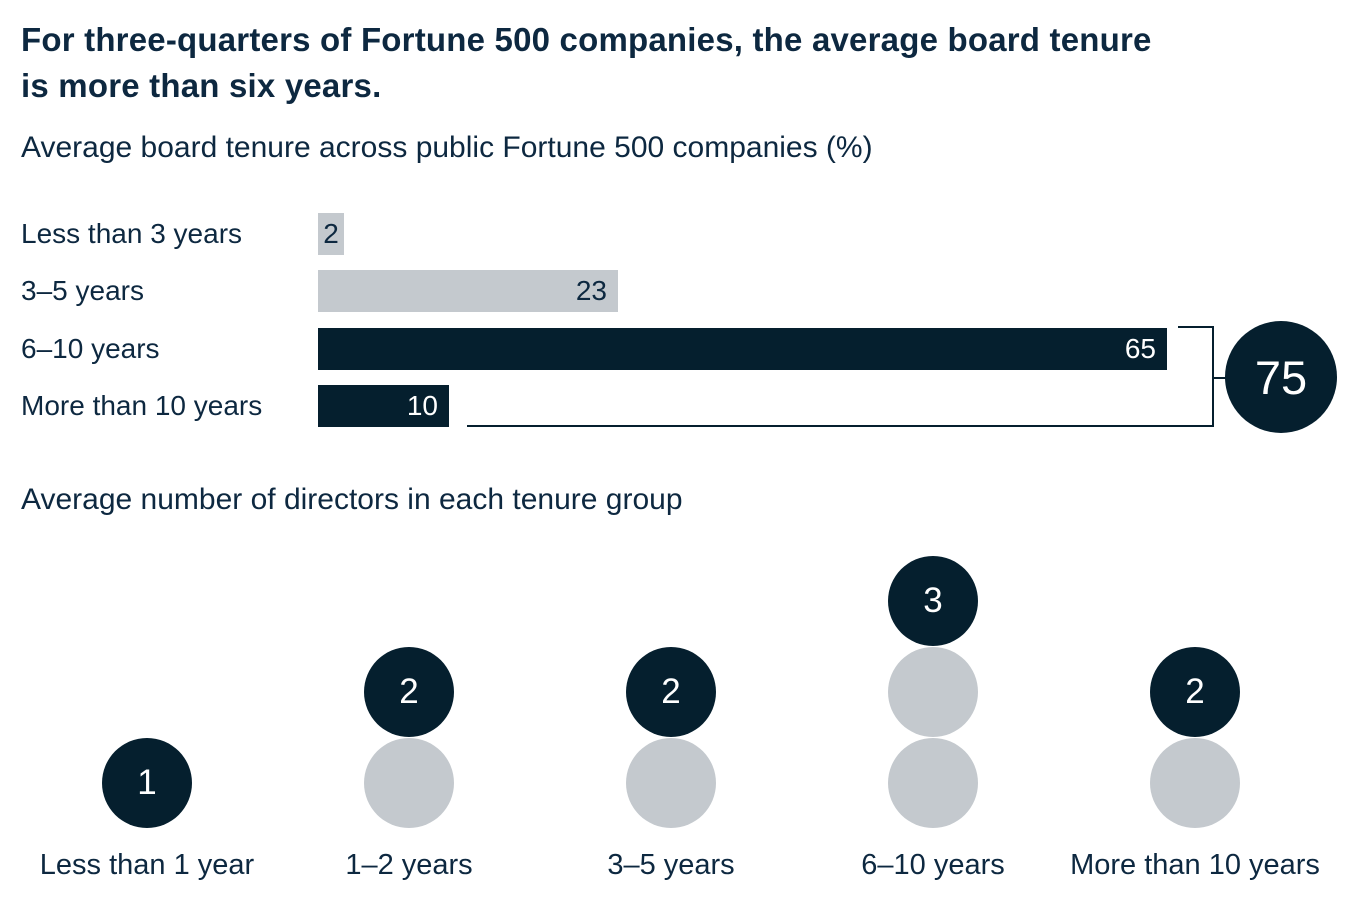 This screenshot has width=1368, height=910. Describe the element at coordinates (1213, 376) in the screenshot. I see `bracket-vertical-line` at that location.